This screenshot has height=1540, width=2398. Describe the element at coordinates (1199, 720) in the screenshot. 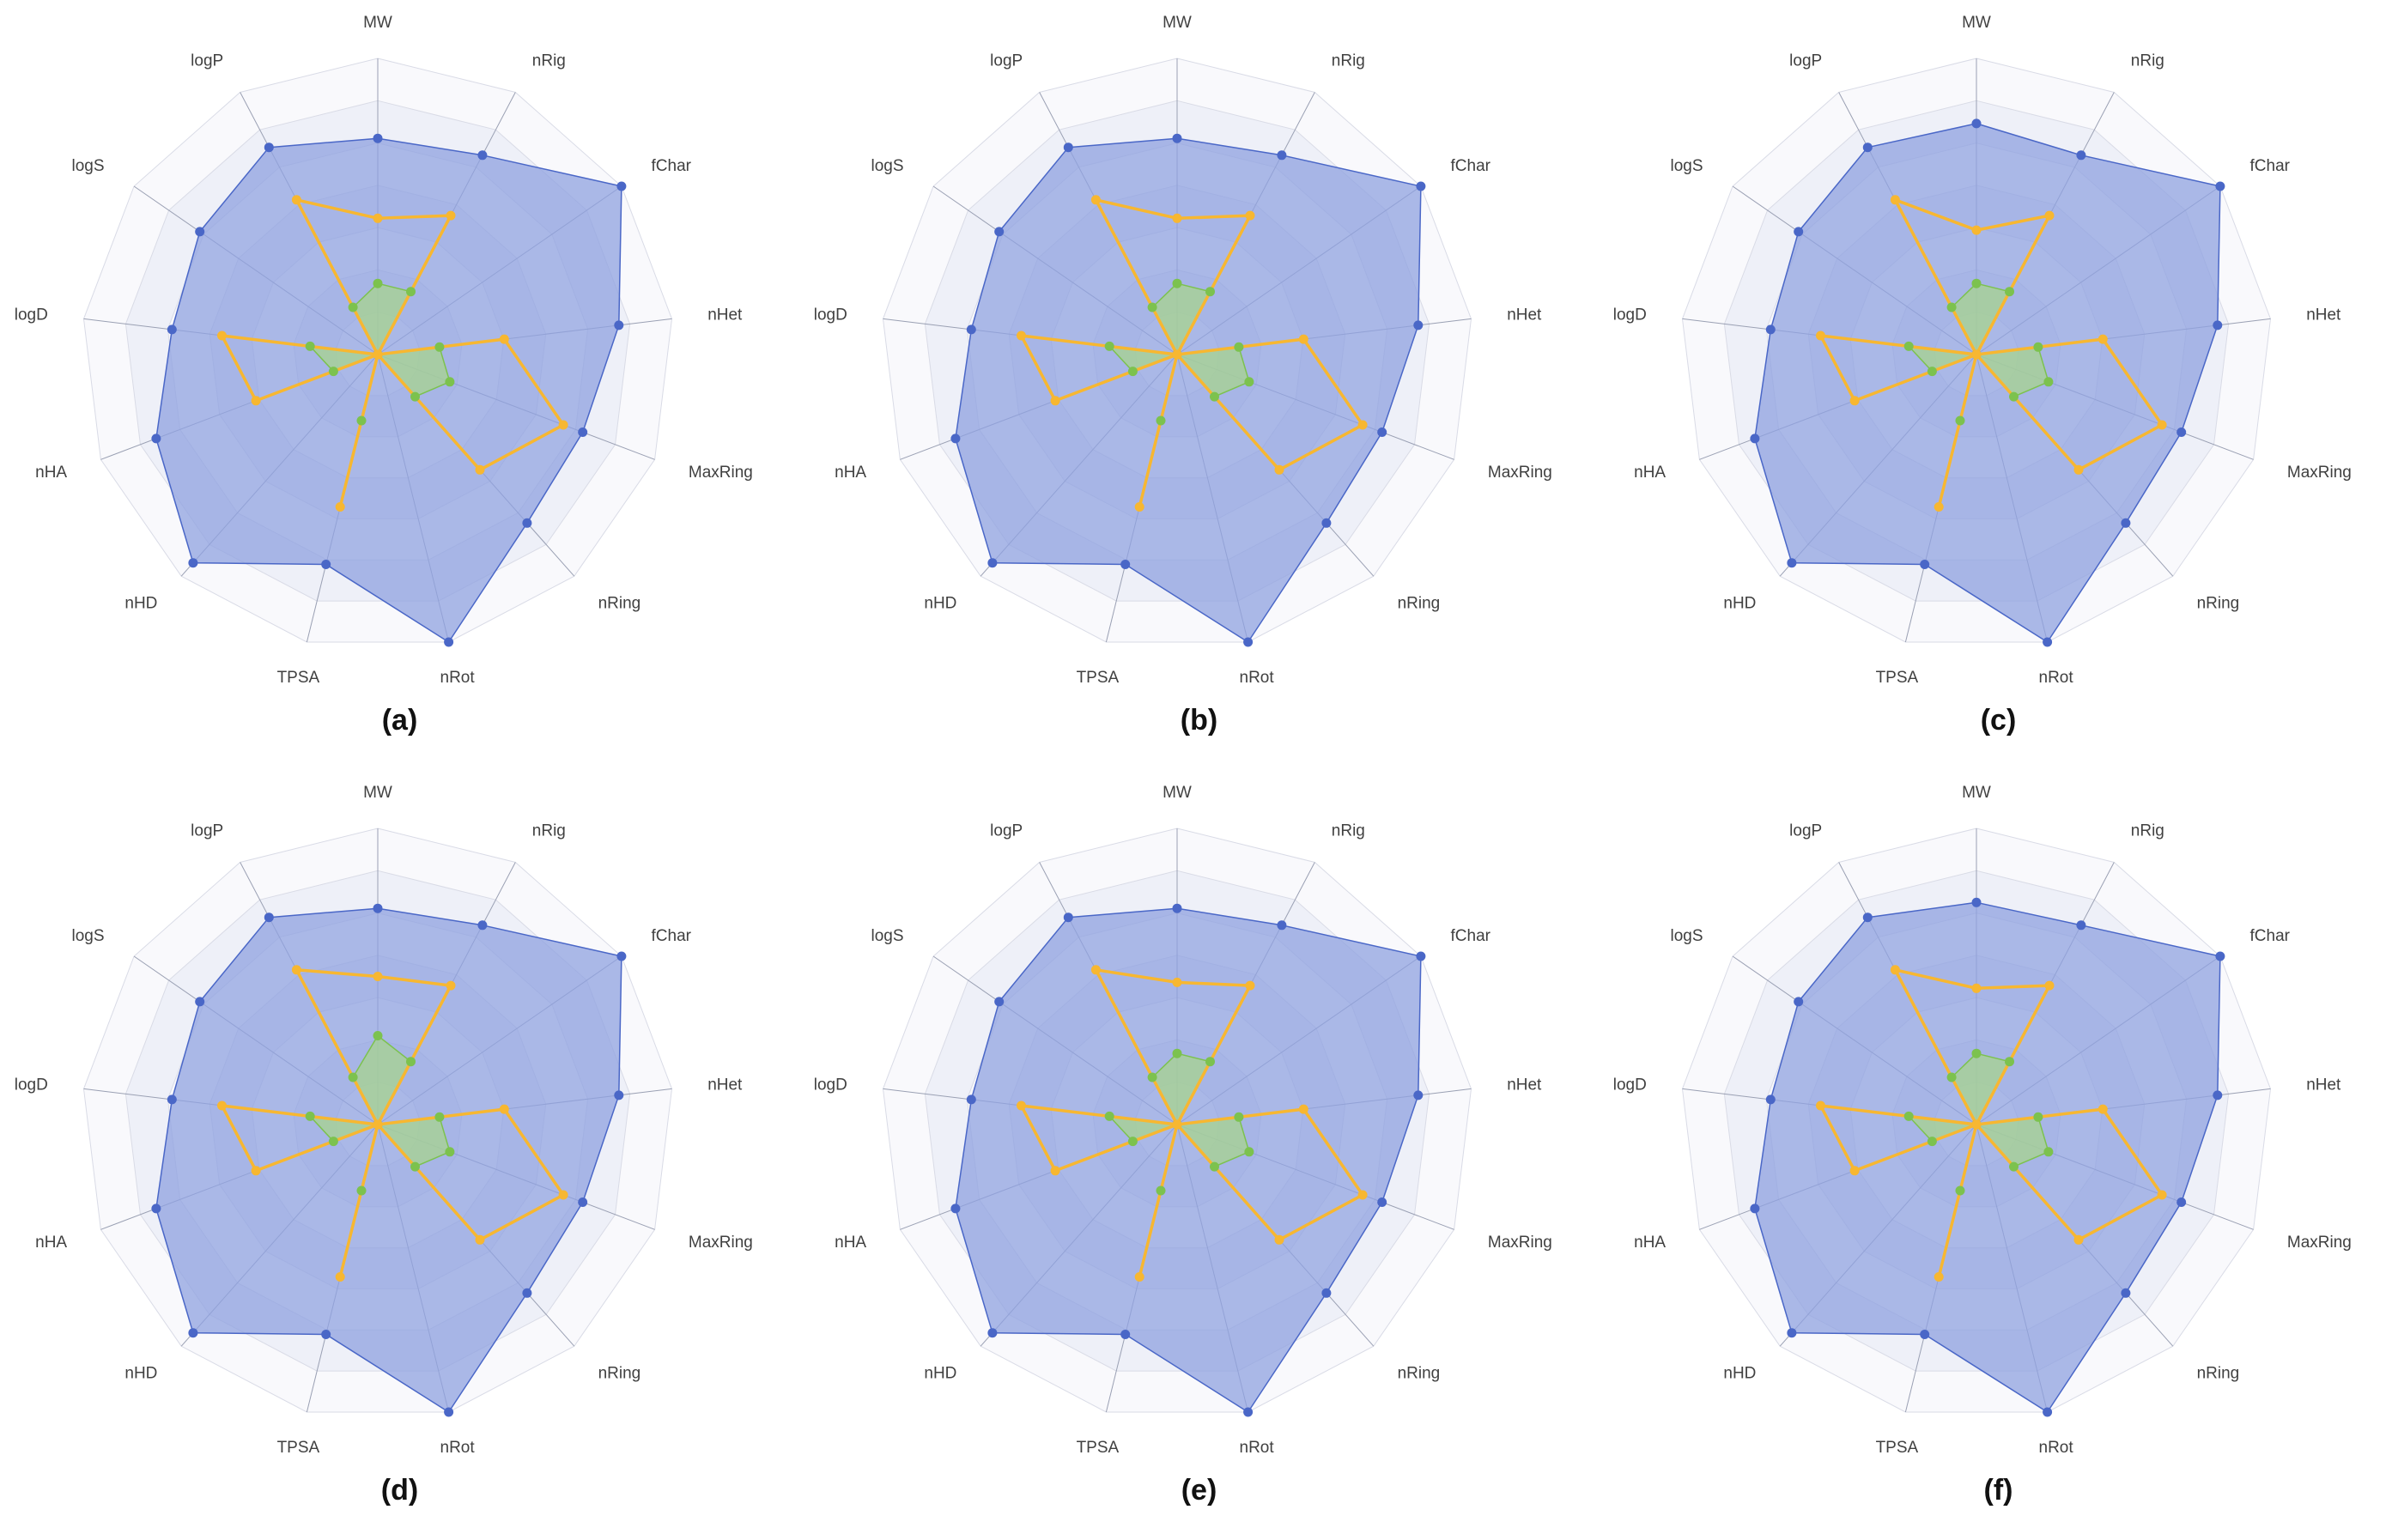

I see `panel-caption: (b)` at that location.